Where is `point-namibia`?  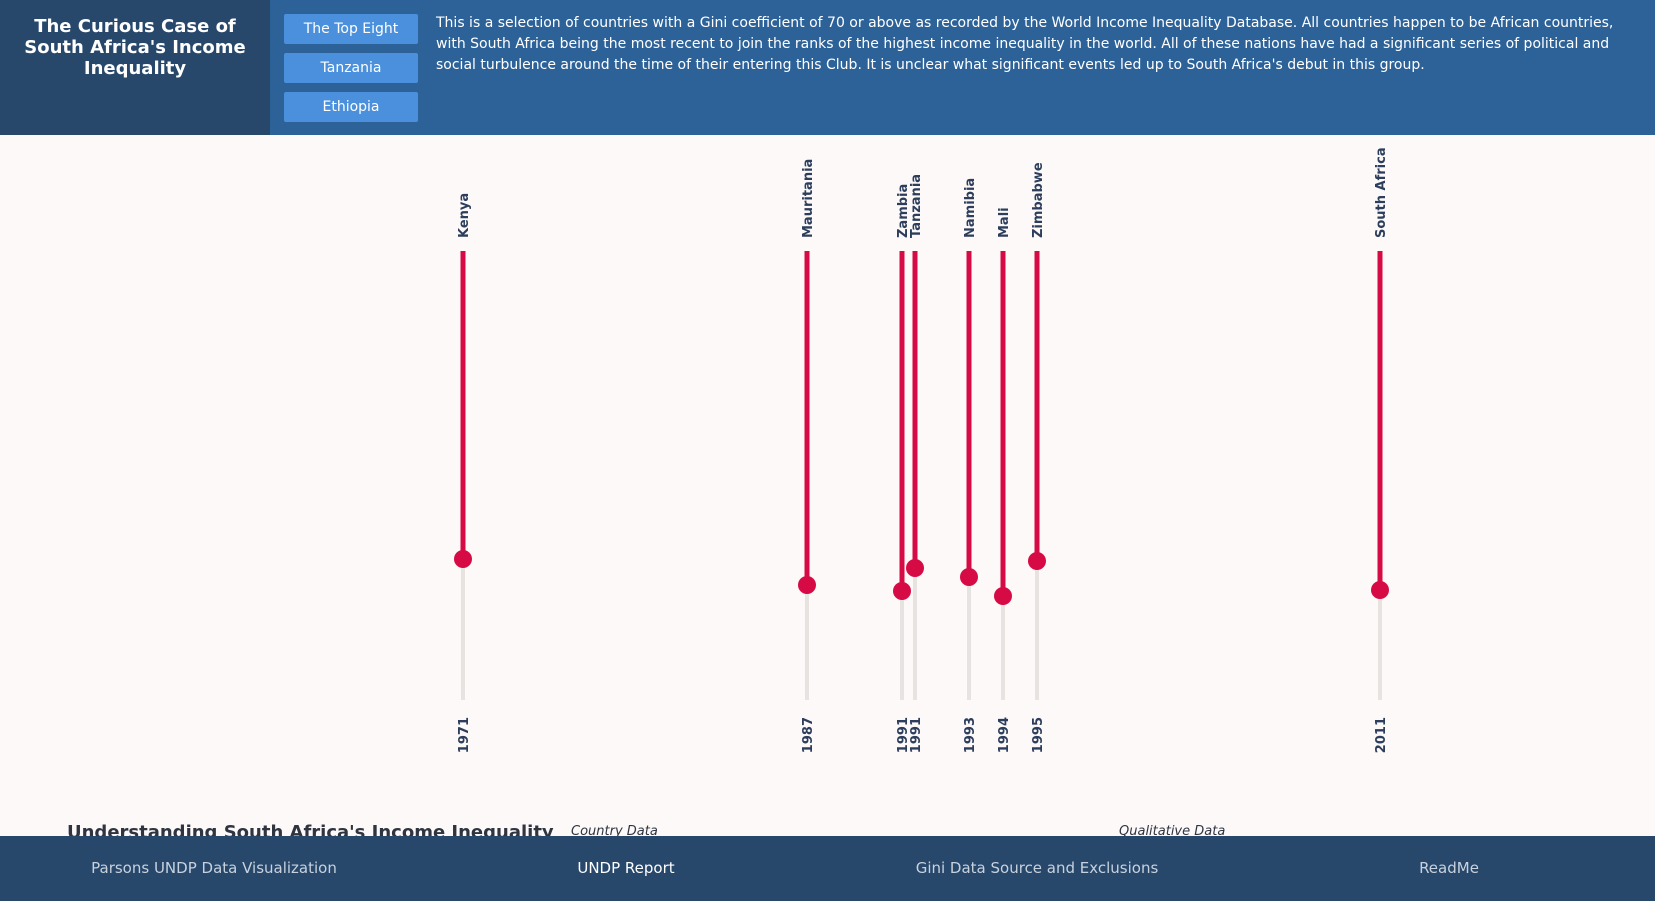
point-namibia is located at coordinates (969, 577).